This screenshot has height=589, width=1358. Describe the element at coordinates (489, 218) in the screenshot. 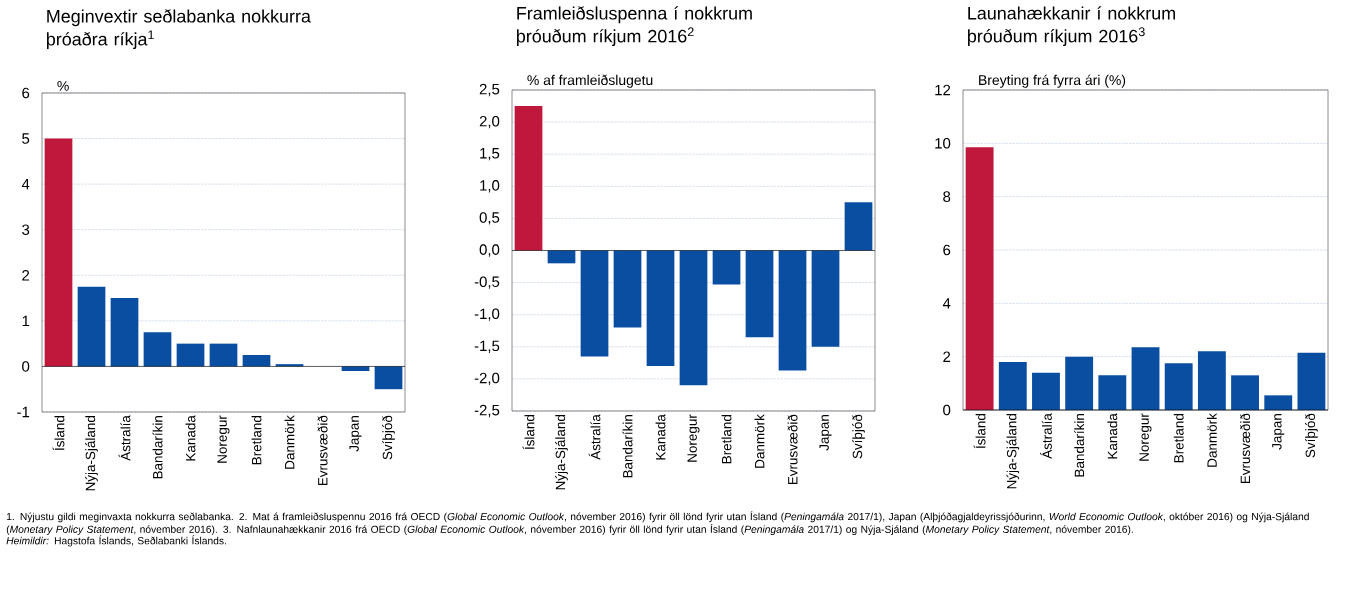

I see `y-tick-label: 0,5` at that location.